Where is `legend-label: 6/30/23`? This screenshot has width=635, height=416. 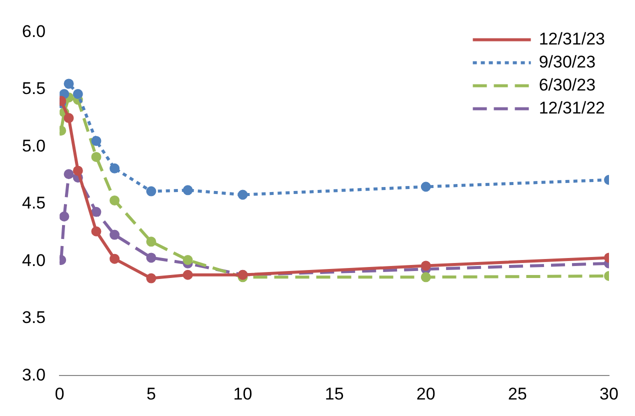 legend-label: 6/30/23 is located at coordinates (567, 84).